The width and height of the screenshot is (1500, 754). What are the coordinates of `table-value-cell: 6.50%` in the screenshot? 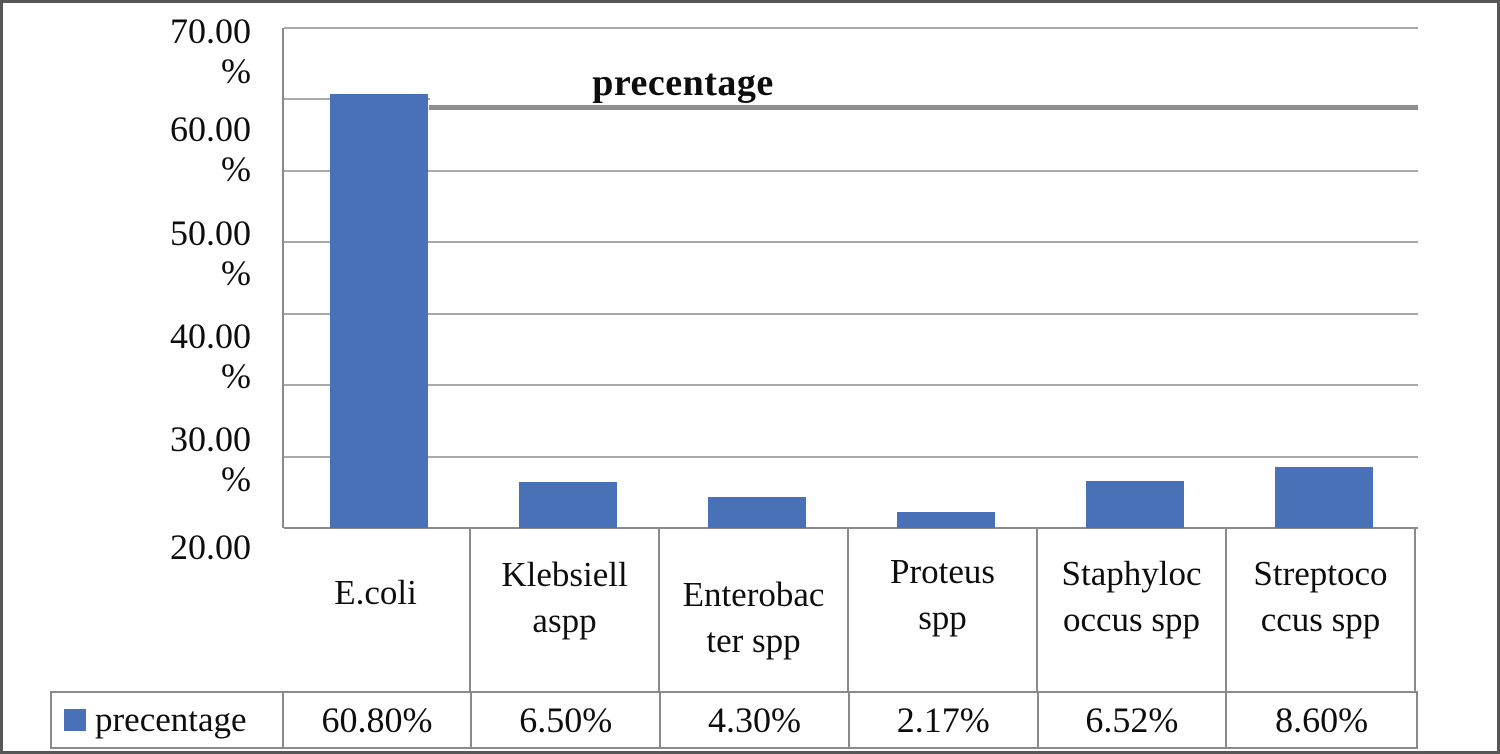 It's located at (567, 720).